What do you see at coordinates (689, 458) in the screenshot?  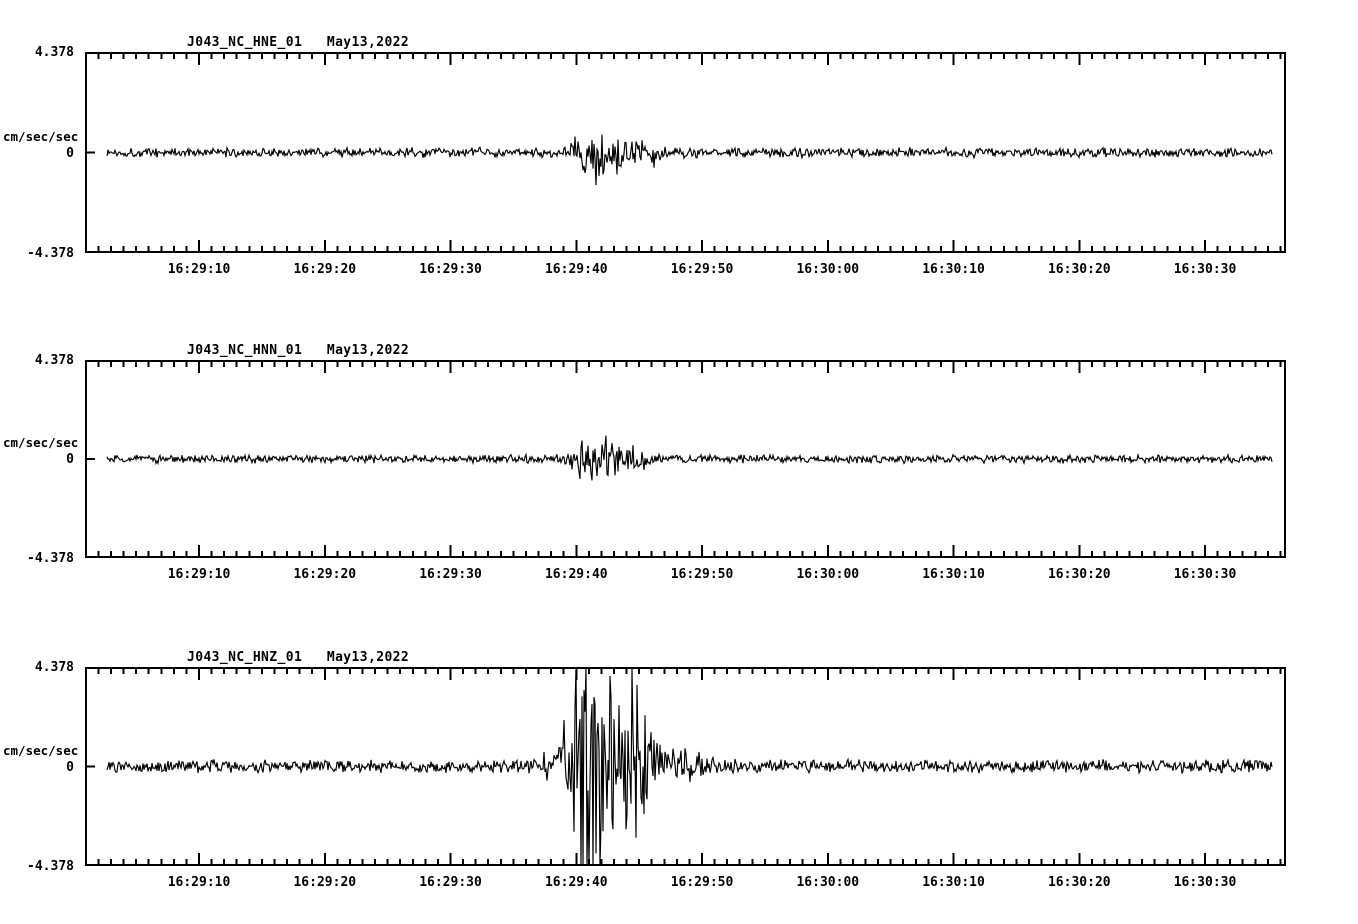 I see `waveform-trace-hnn` at bounding box center [689, 458].